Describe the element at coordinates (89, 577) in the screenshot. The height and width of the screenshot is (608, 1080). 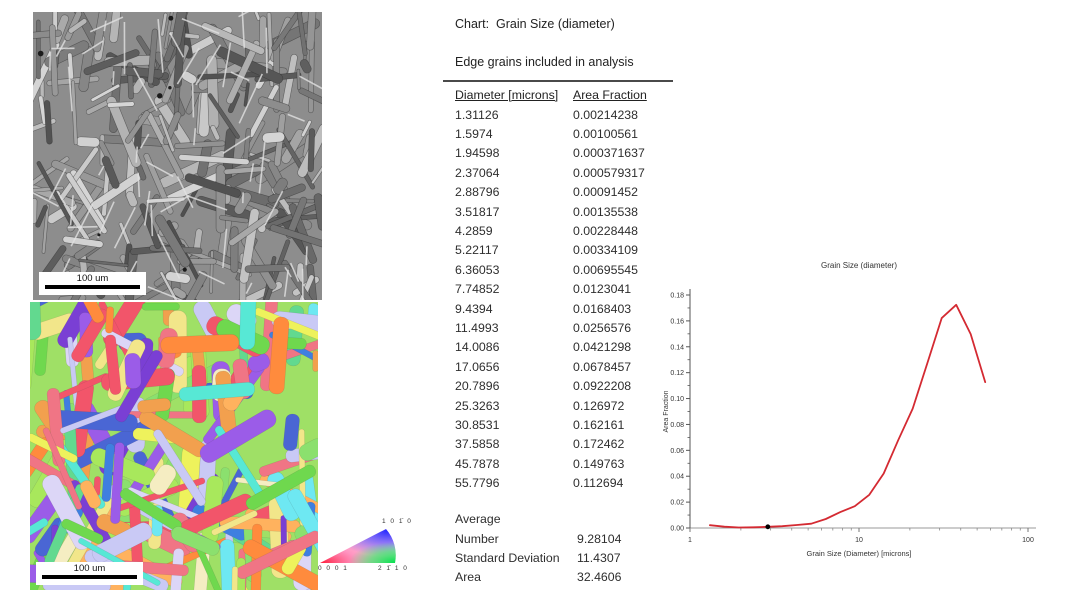
I see `ebsd-scale-bar-line` at that location.